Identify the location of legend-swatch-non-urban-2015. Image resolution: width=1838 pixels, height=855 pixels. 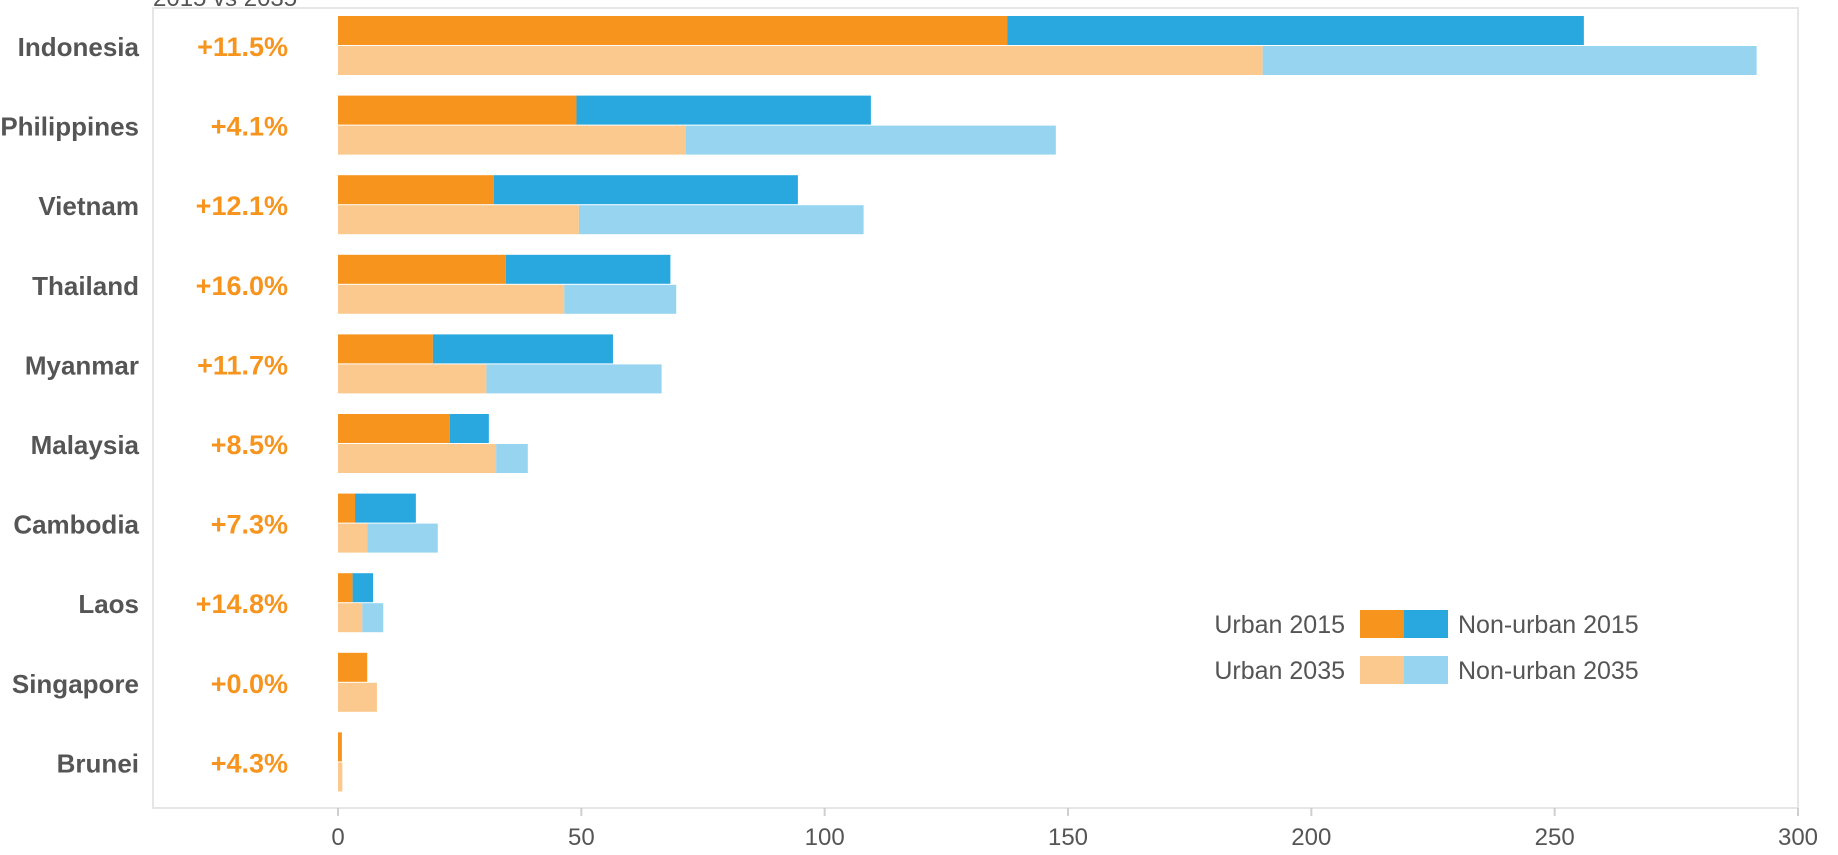
(1426, 624).